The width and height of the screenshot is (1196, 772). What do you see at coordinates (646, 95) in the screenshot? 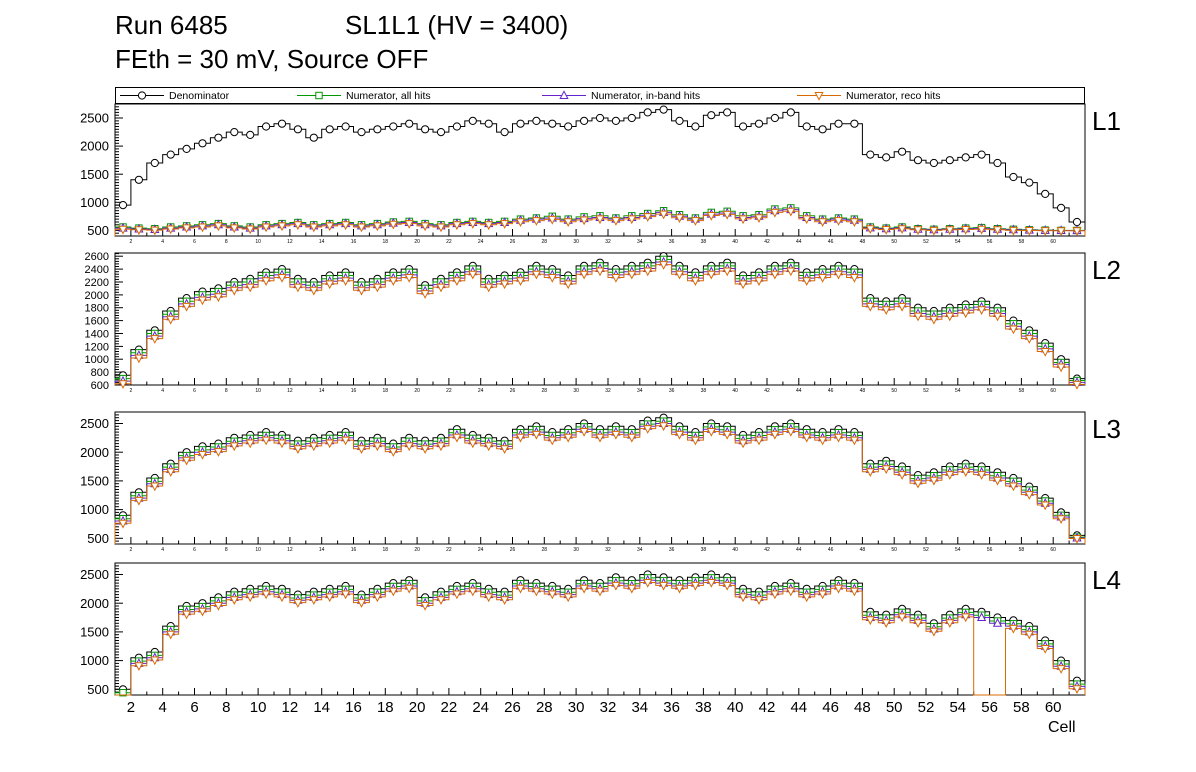
I see `legend-label: Numerator, in-band hits` at bounding box center [646, 95].